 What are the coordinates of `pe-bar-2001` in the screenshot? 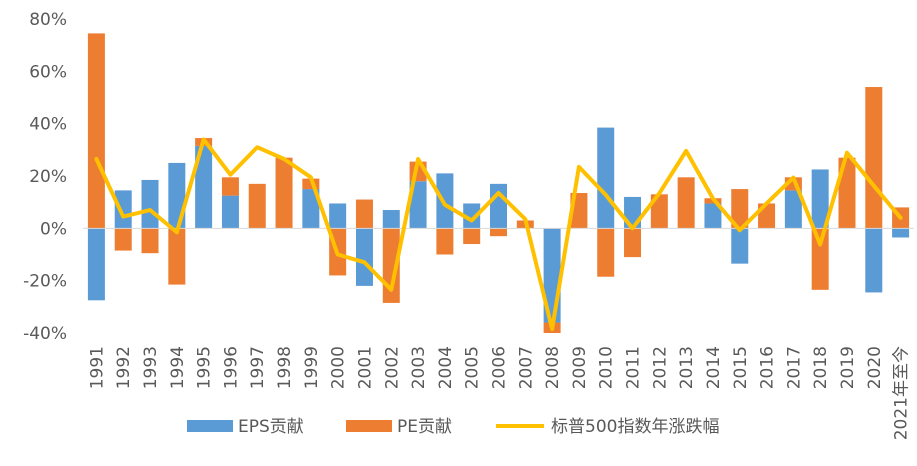 It's located at (364, 214).